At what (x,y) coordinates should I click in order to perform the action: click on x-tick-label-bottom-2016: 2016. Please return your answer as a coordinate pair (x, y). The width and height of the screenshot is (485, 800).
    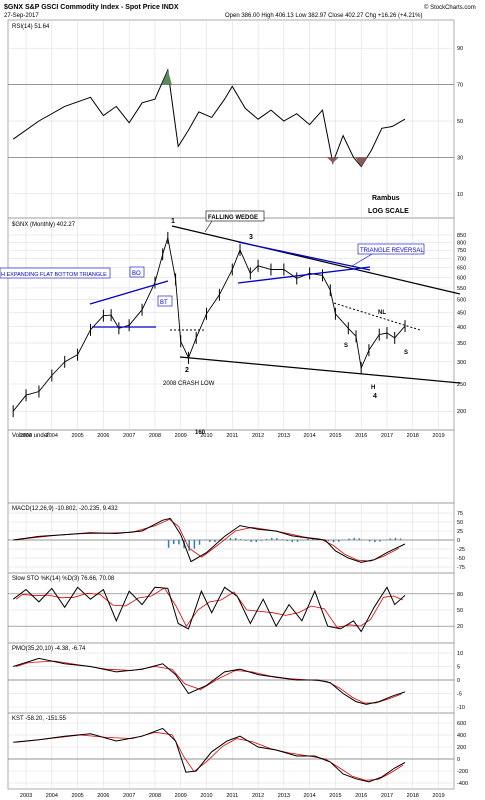
    Looking at the image, I should click on (361, 796).